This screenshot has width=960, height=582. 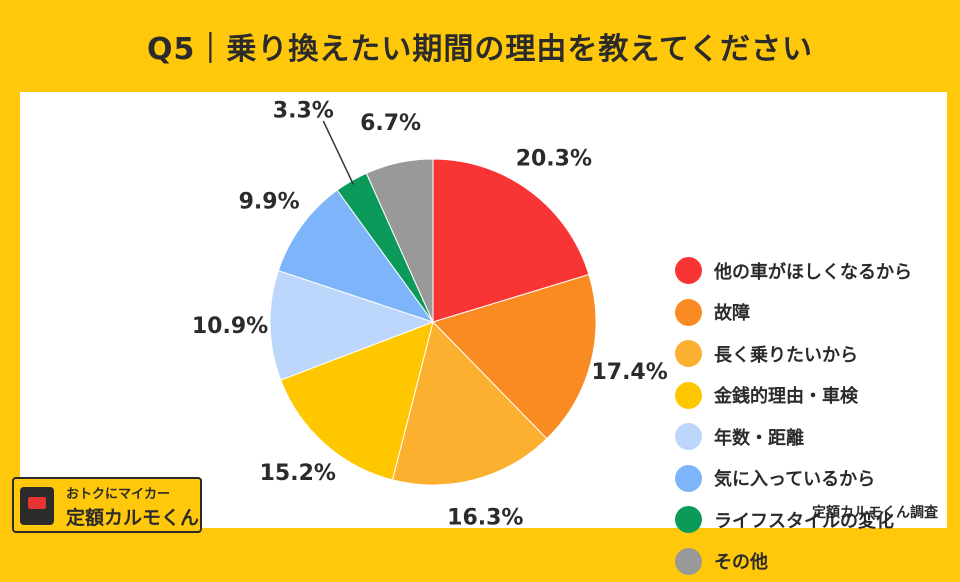 What do you see at coordinates (817, 561) in the screenshot?
I see `legend-item-8: その他` at bounding box center [817, 561].